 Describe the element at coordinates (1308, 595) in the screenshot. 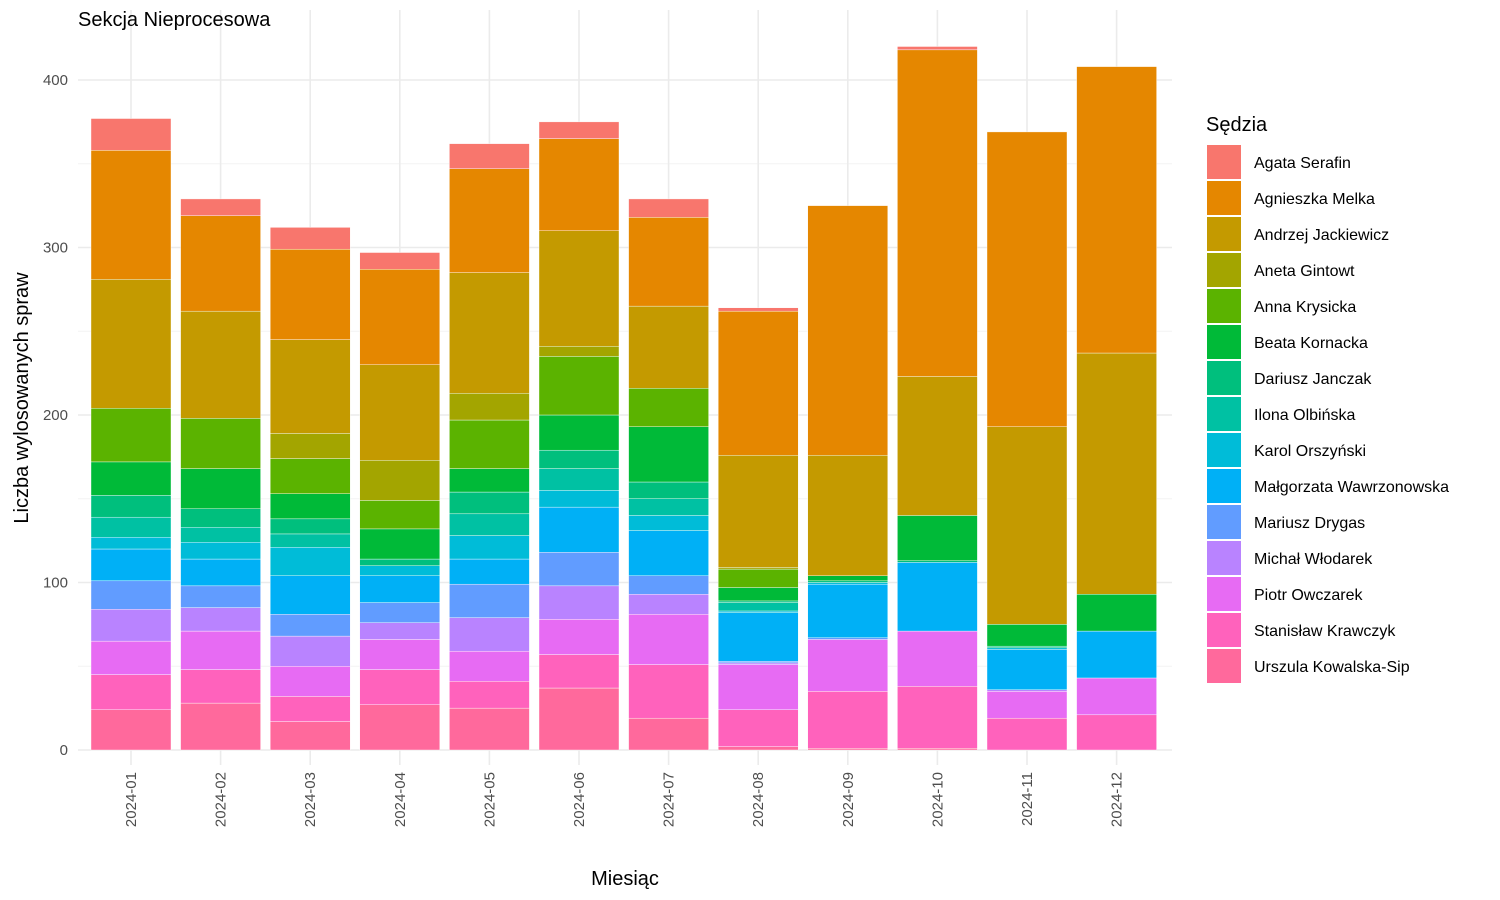

I see `legend-label: Piotr Owczarek` at that location.